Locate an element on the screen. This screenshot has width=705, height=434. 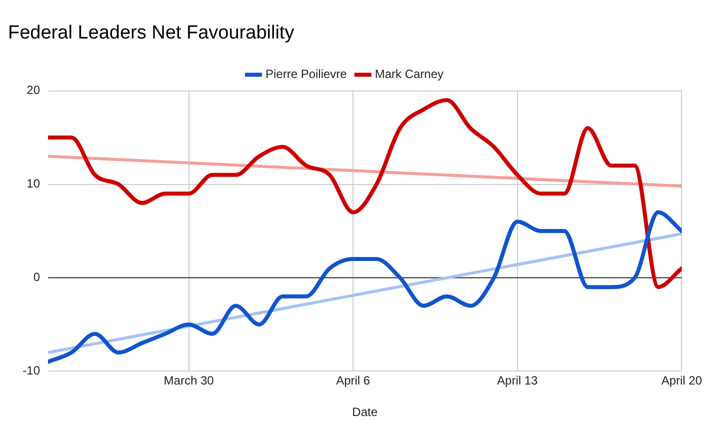
chart-title: Federal Leaders Net Favourability is located at coordinates (151, 33).